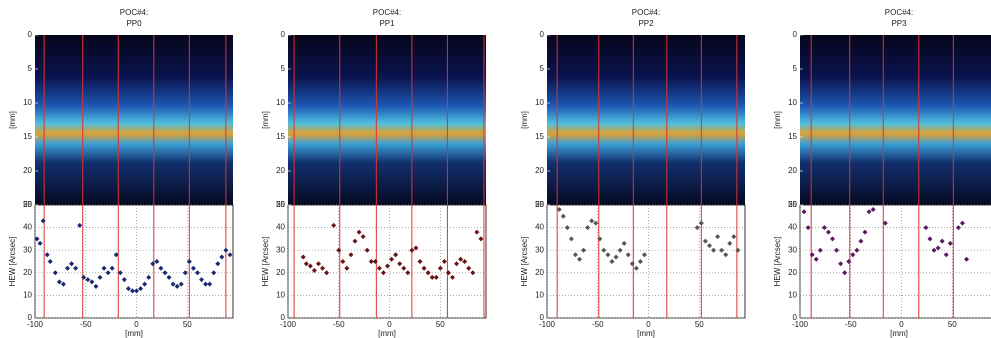  Describe the element at coordinates (792, 272) in the screenshot. I see `y-tick-label: 20` at that location.